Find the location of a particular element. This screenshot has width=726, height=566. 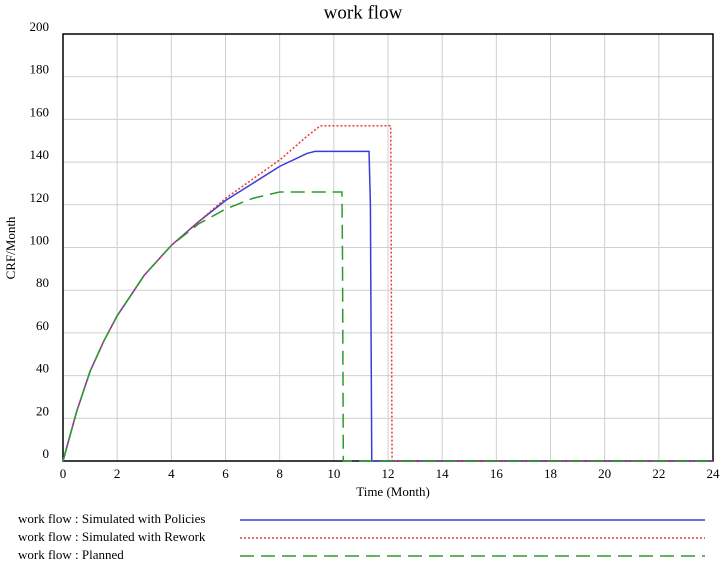

y-tick-label: 120 is located at coordinates (40, 197).